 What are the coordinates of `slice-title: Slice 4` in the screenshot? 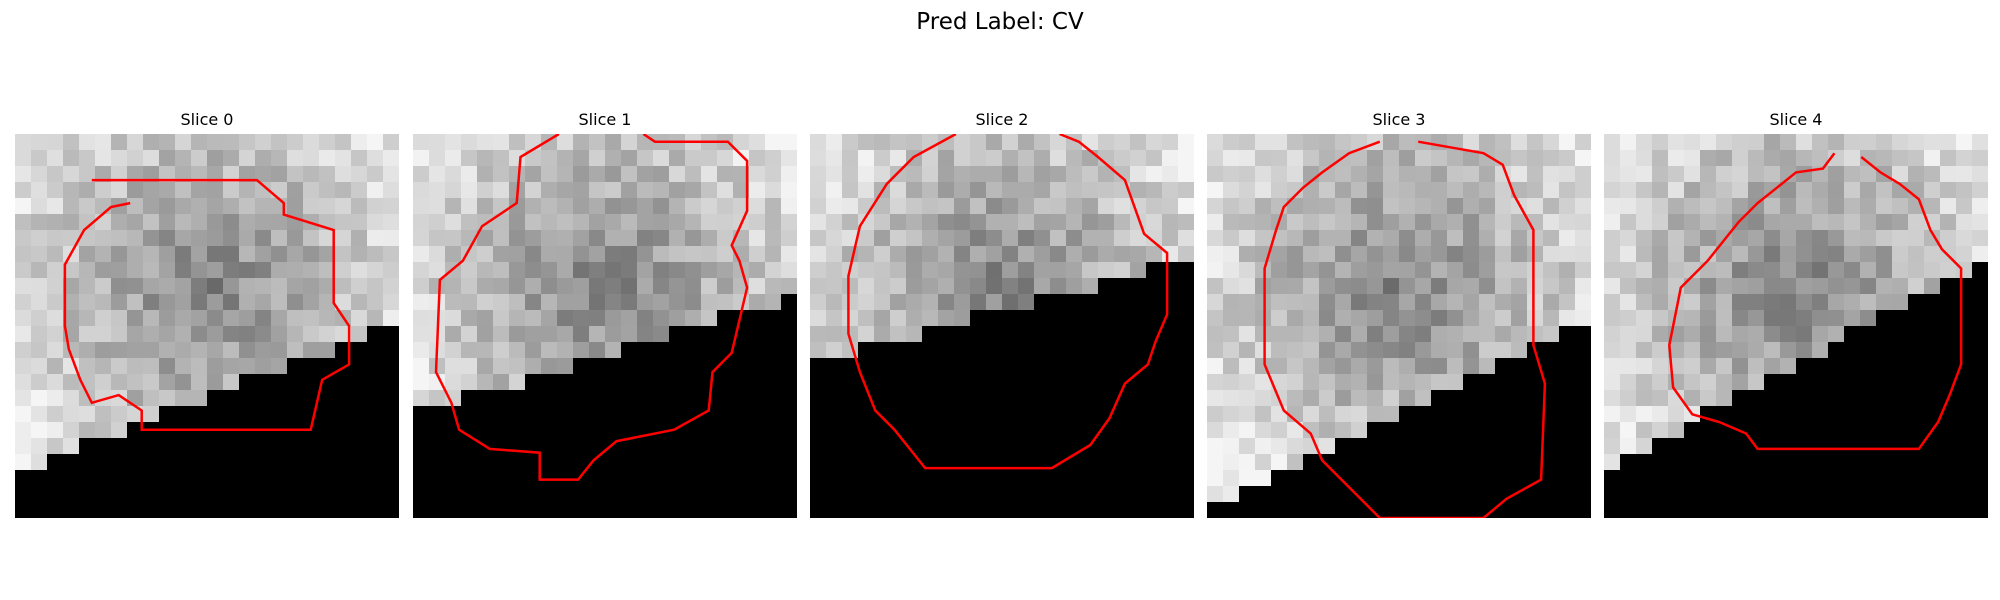 It's located at (1796, 119).